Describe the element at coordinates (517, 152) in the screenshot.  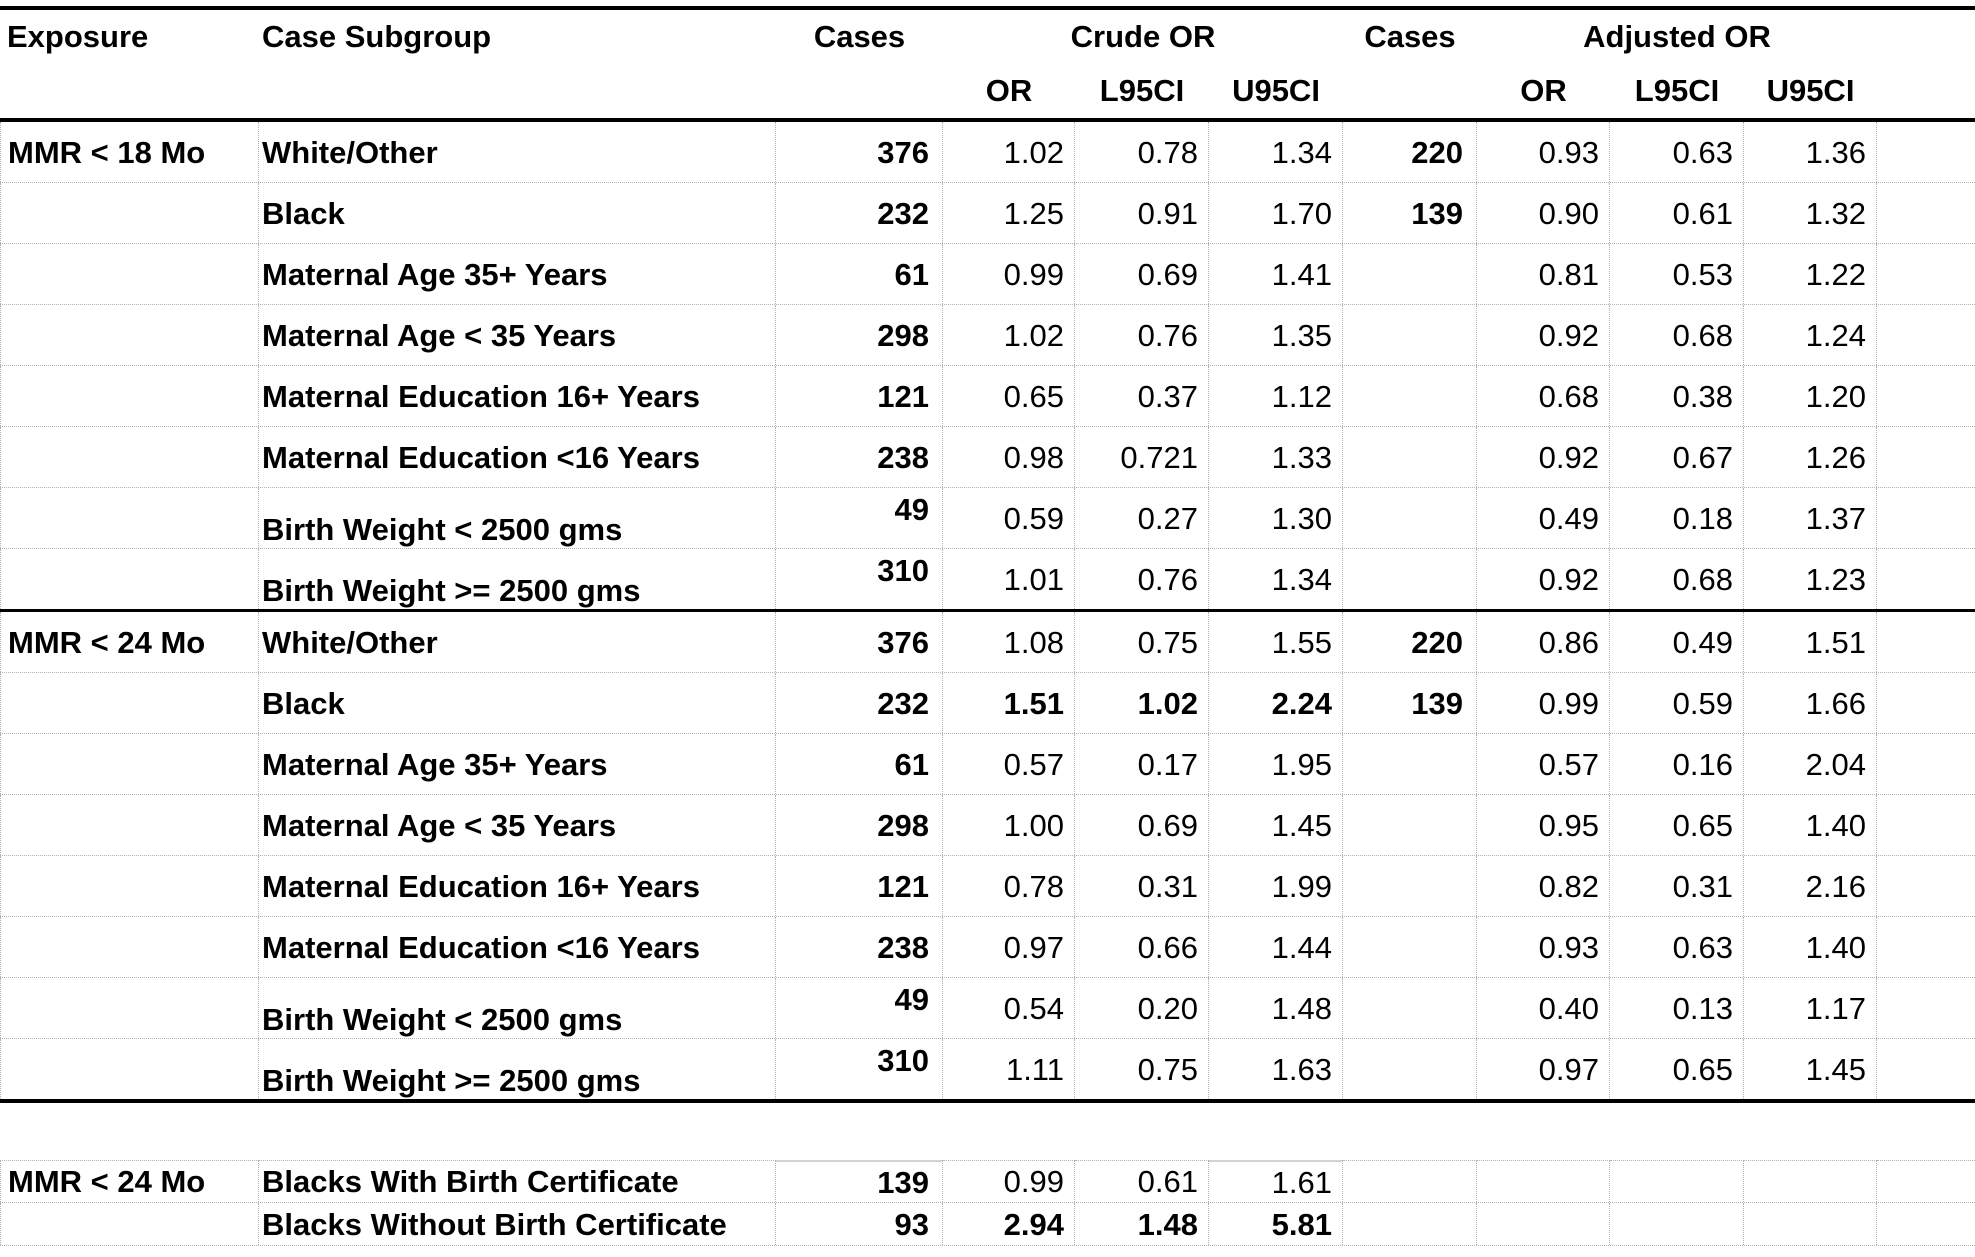
I see `subgroup-cell: White/Other` at that location.